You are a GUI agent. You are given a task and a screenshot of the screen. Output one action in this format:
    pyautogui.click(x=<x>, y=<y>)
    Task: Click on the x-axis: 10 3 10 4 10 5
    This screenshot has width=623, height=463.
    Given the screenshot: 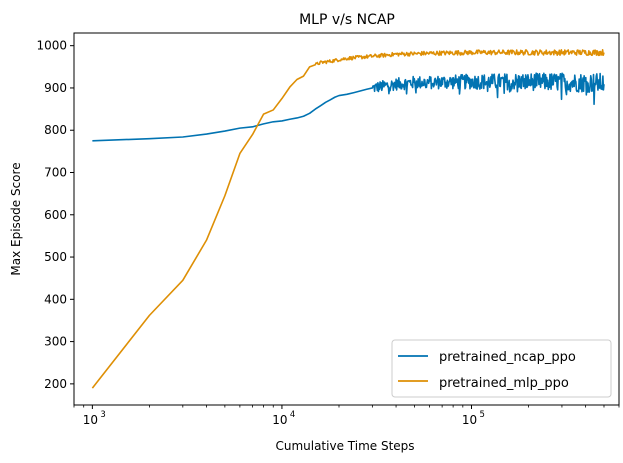 What is the action you would take?
    pyautogui.click(x=346, y=416)
    